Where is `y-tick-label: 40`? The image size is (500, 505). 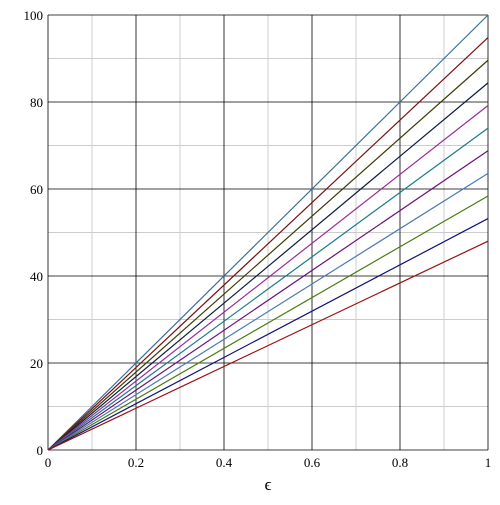
y-tick-label: 40 is located at coordinates (36, 276).